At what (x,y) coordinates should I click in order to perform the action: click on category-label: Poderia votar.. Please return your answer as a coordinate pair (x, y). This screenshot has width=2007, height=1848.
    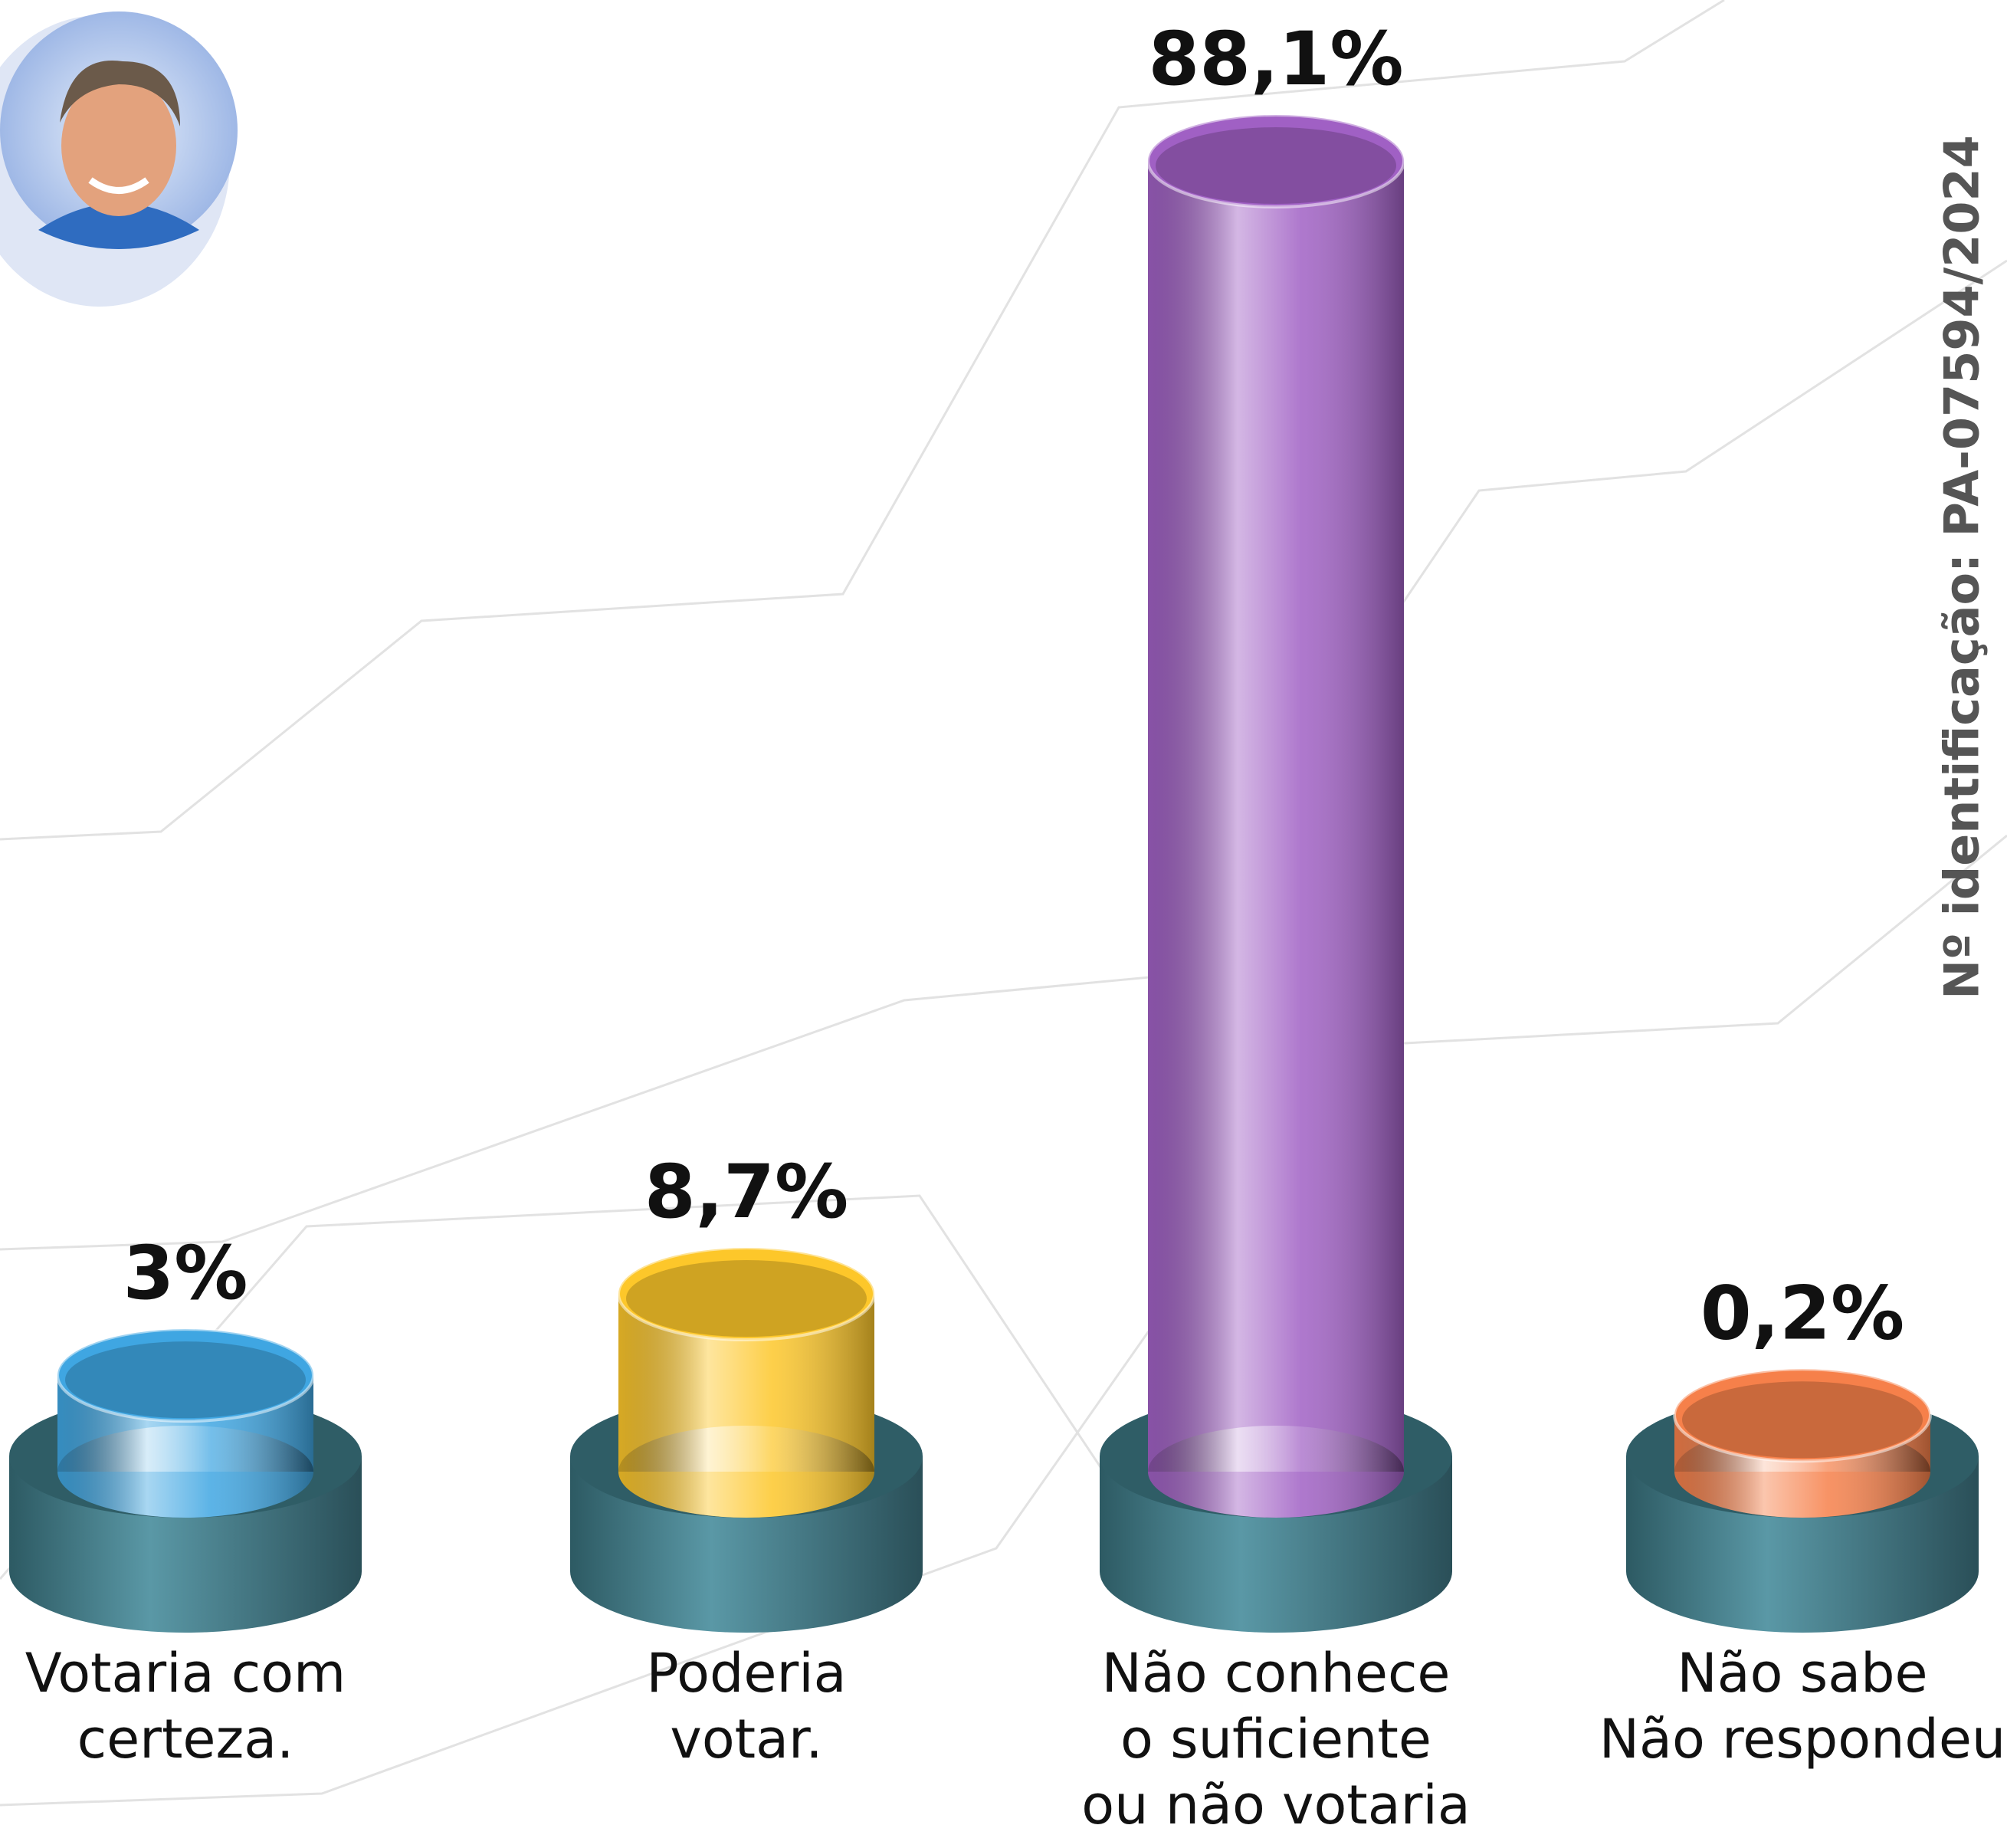
    Looking at the image, I should click on (746, 1706).